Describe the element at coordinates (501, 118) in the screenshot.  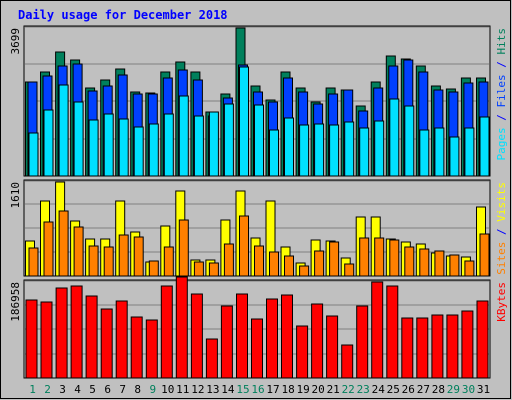
I see `legend-entry: /` at that location.